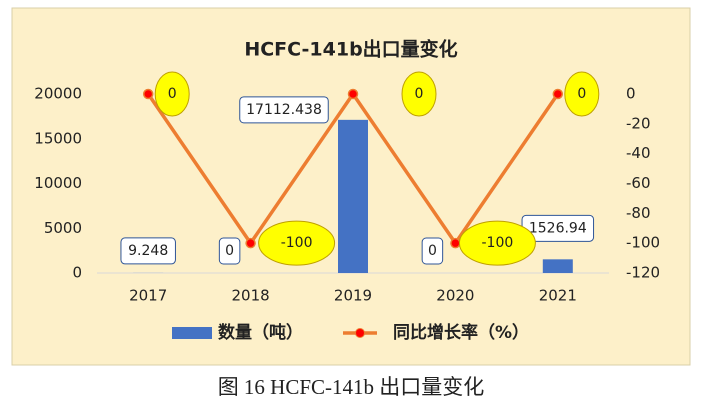 The height and width of the screenshot is (415, 702). Describe the element at coordinates (58, 138) in the screenshot. I see `y-tick-label: 15000` at that location.